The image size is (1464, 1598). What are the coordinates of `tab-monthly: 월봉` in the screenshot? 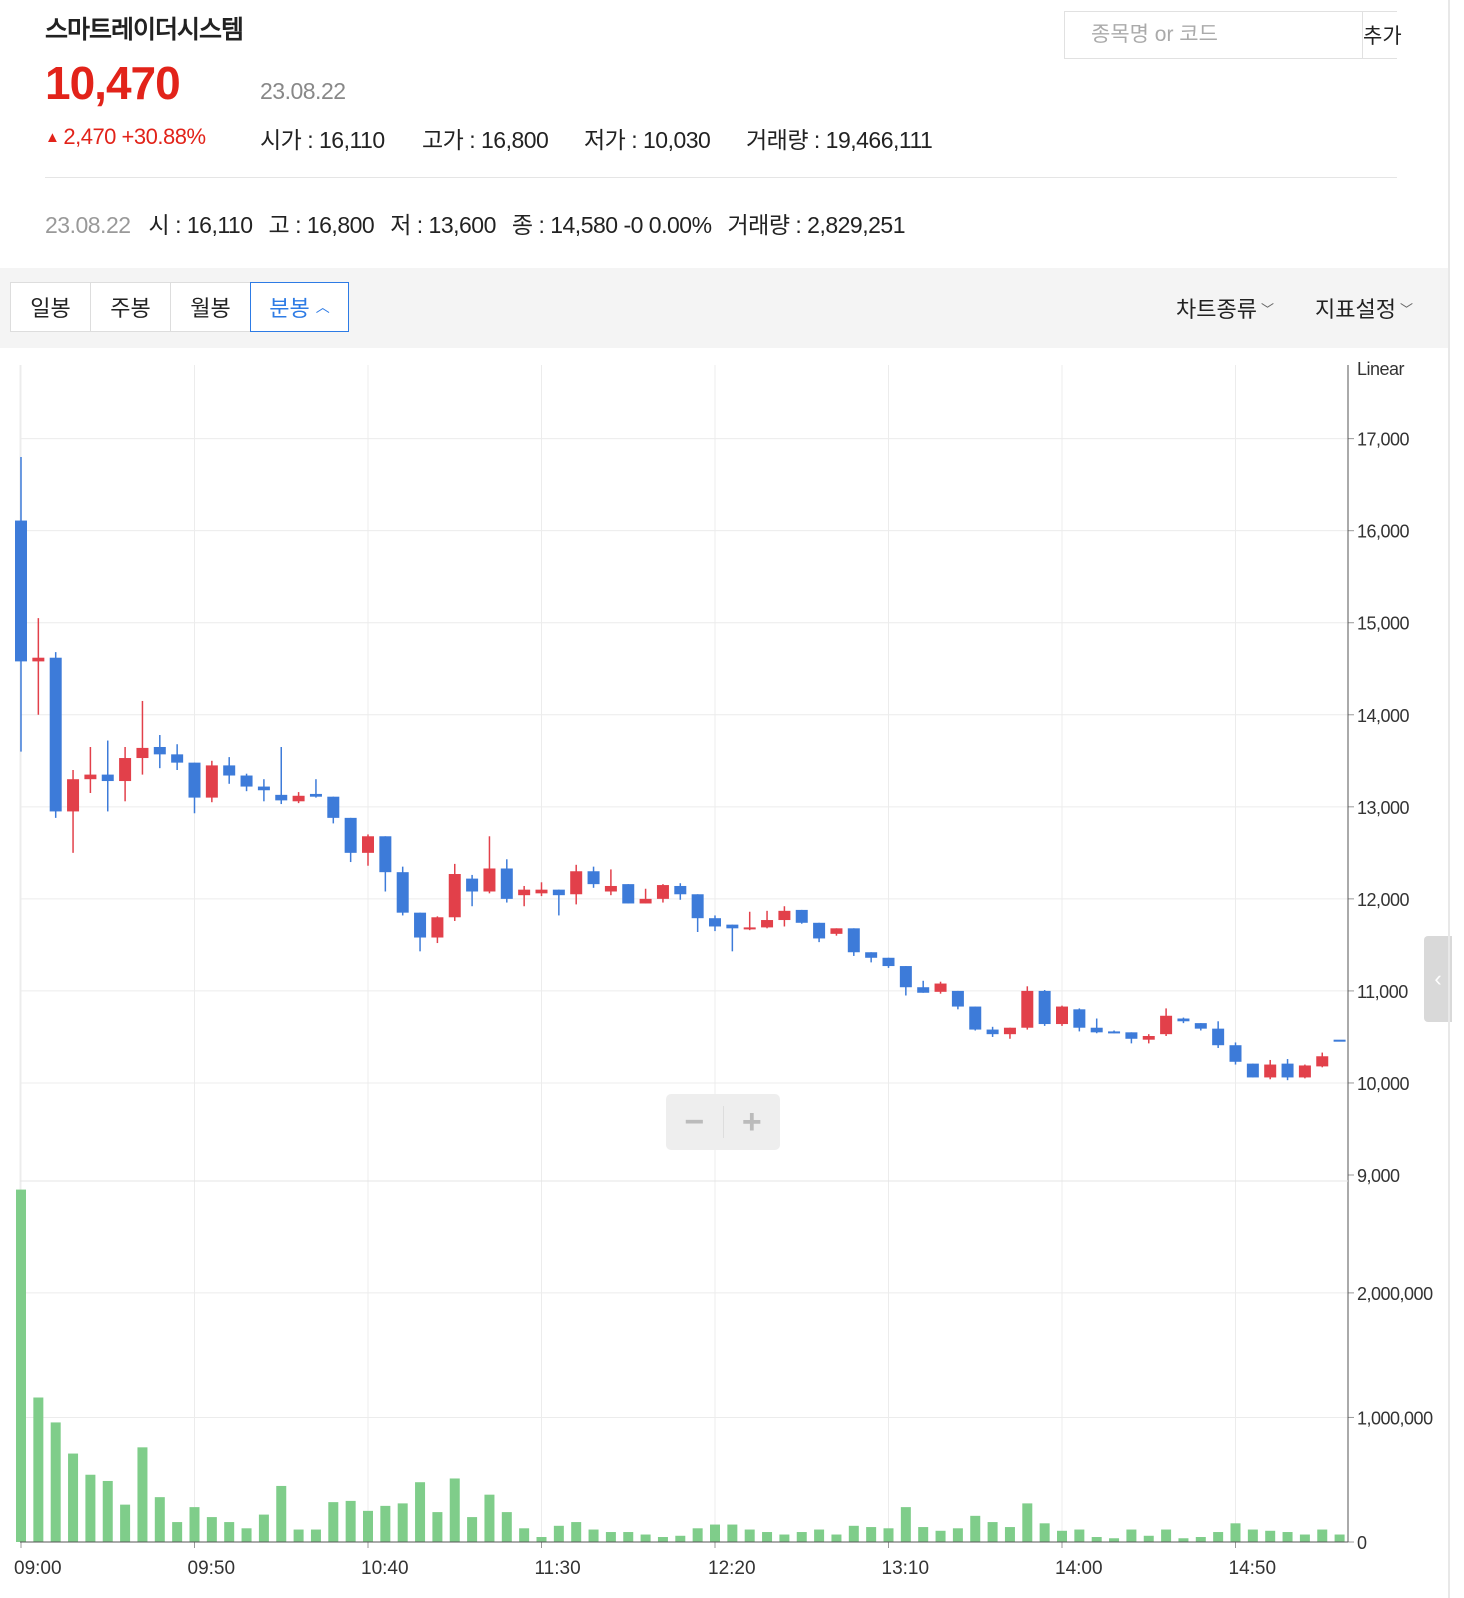 It's located at (210, 307).